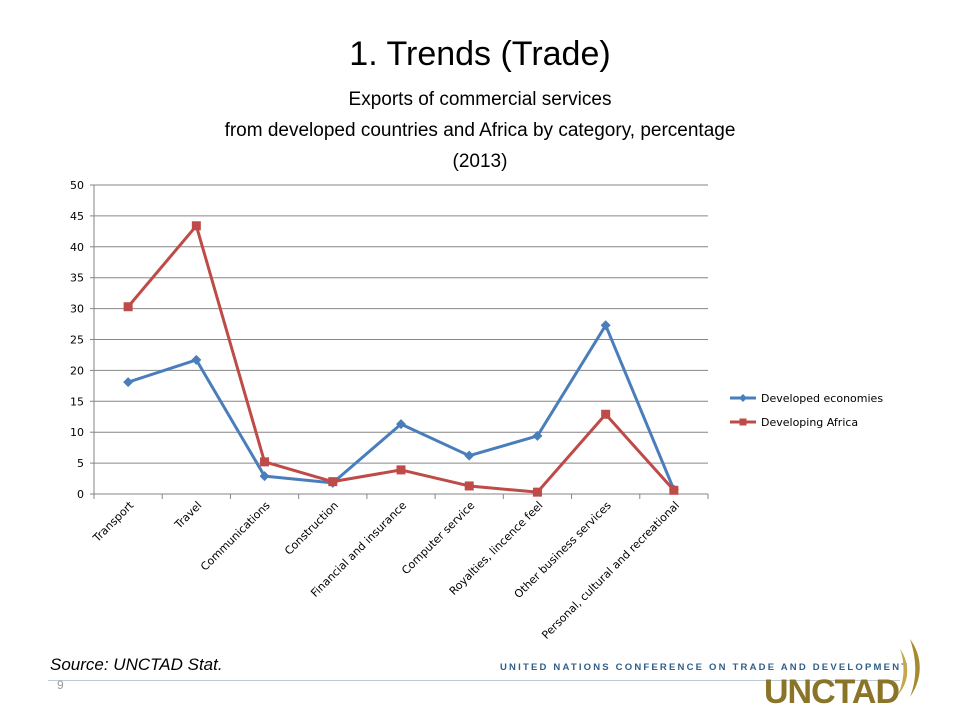 The image size is (960, 720). What do you see at coordinates (77, 185) in the screenshot?
I see `y-tick-label: 50` at bounding box center [77, 185].